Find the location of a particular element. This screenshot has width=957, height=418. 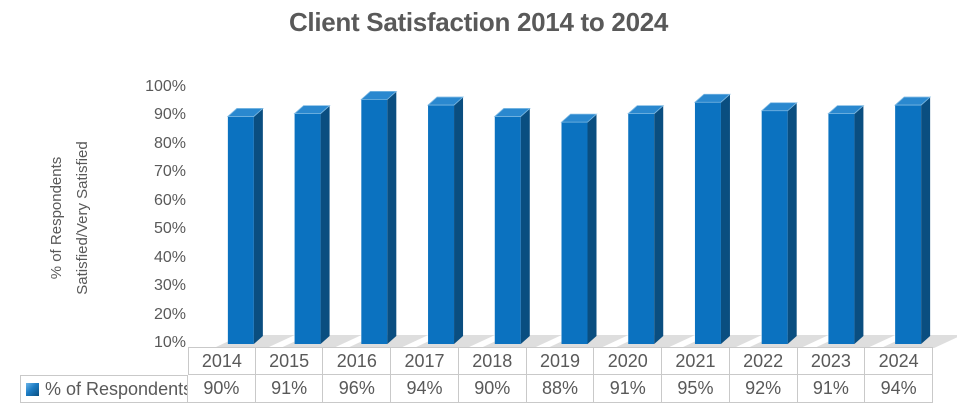

bar-front-2015 is located at coordinates (307, 228).